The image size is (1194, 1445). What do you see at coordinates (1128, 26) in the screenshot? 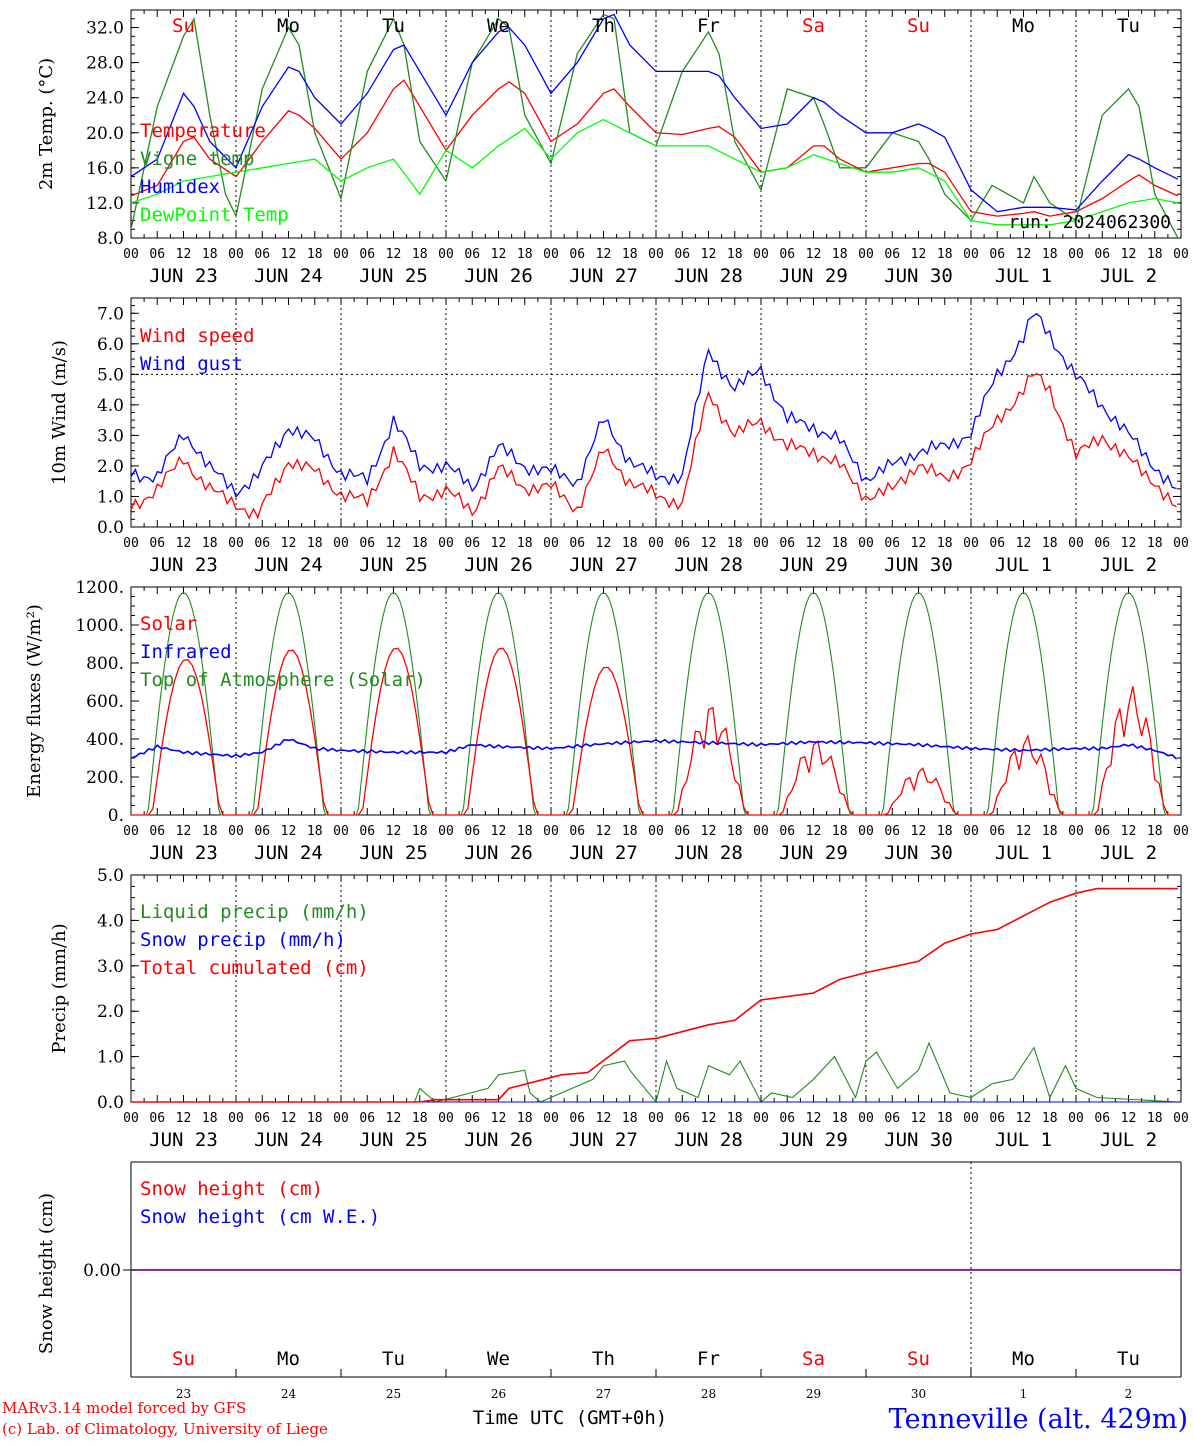
I see `day-name: Tu` at bounding box center [1128, 26].